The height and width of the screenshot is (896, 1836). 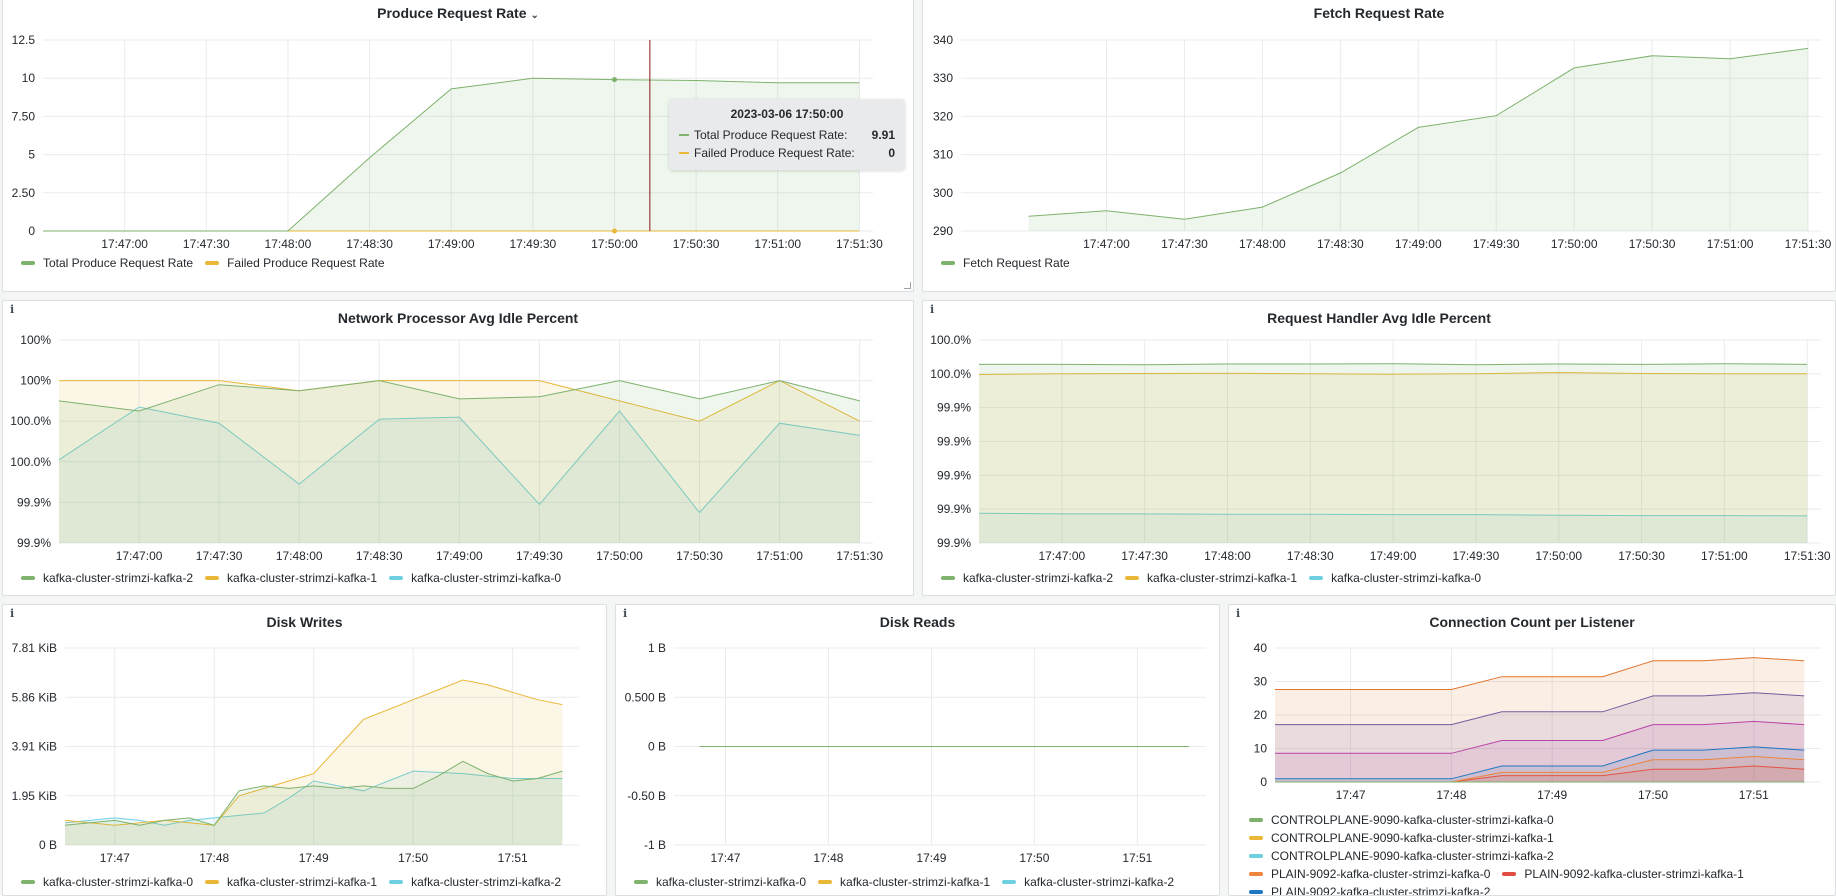 I want to click on y-tick-label: 0, so click(x=1263, y=782).